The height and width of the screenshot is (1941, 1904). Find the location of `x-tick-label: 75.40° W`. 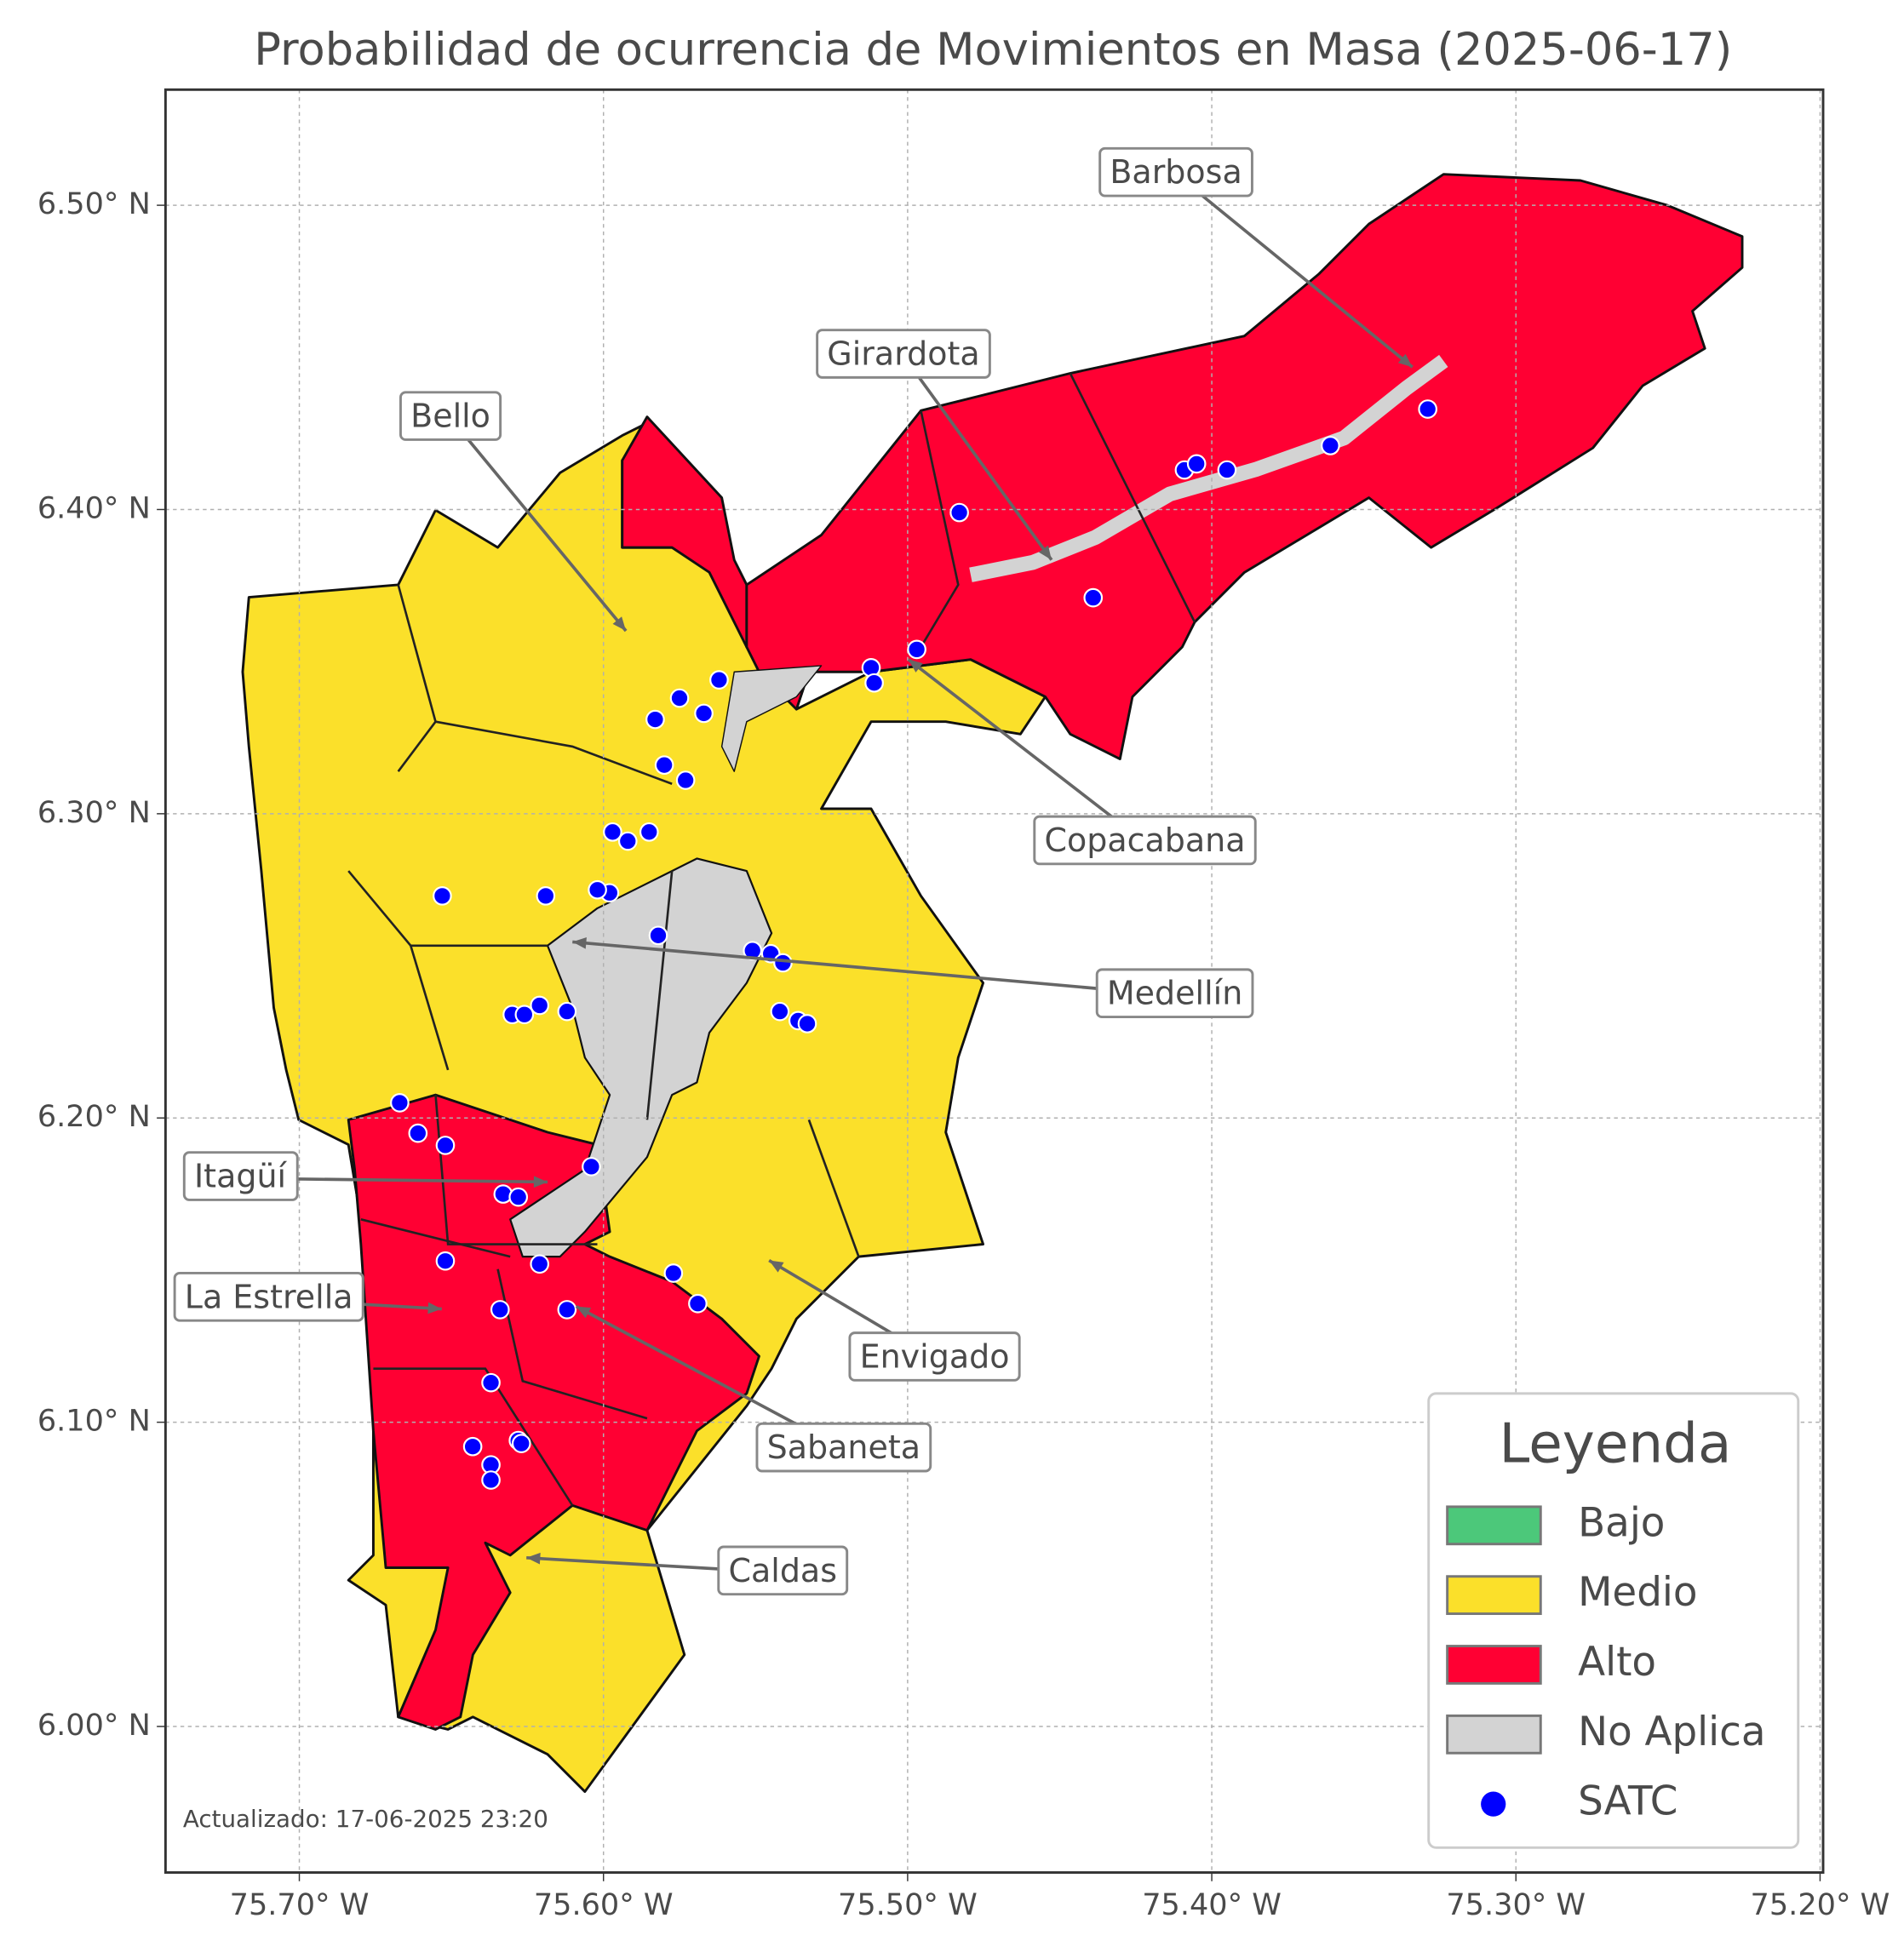

x-tick-label: 75.40° W is located at coordinates (1212, 1904).